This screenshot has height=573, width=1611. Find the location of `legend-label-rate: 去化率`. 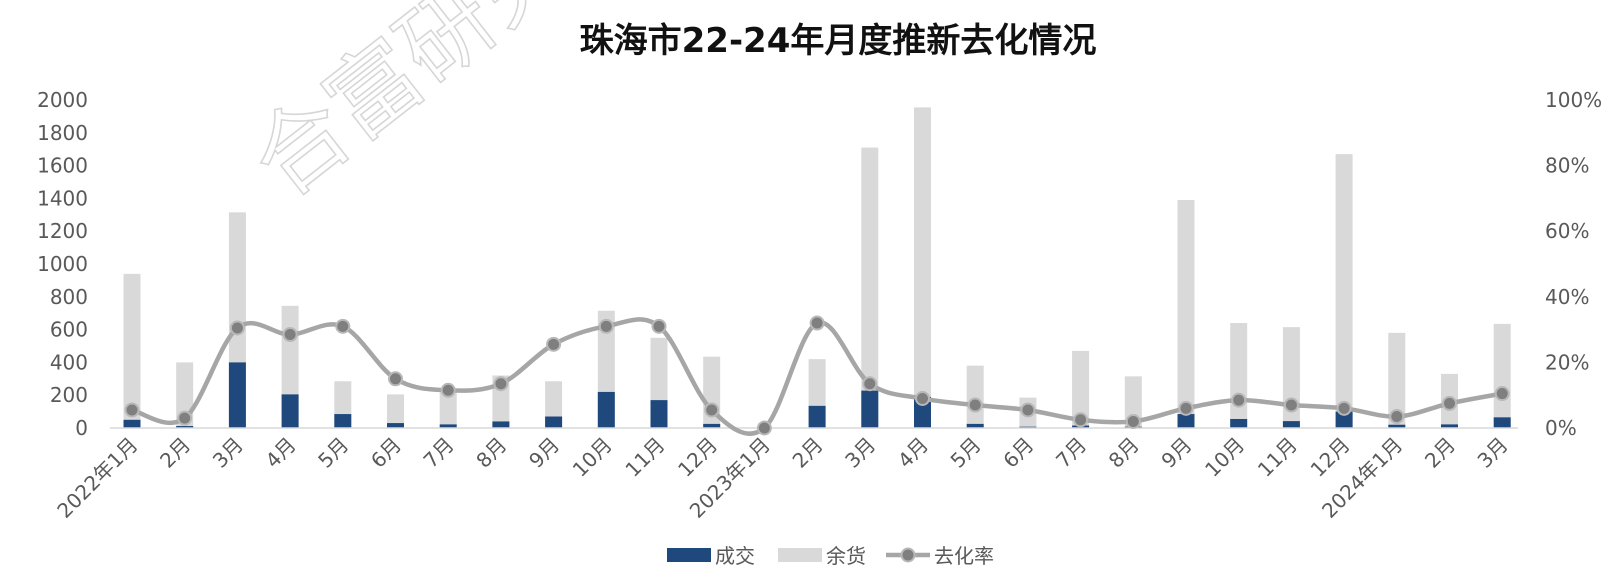

legend-label-rate: 去化率 is located at coordinates (964, 556).